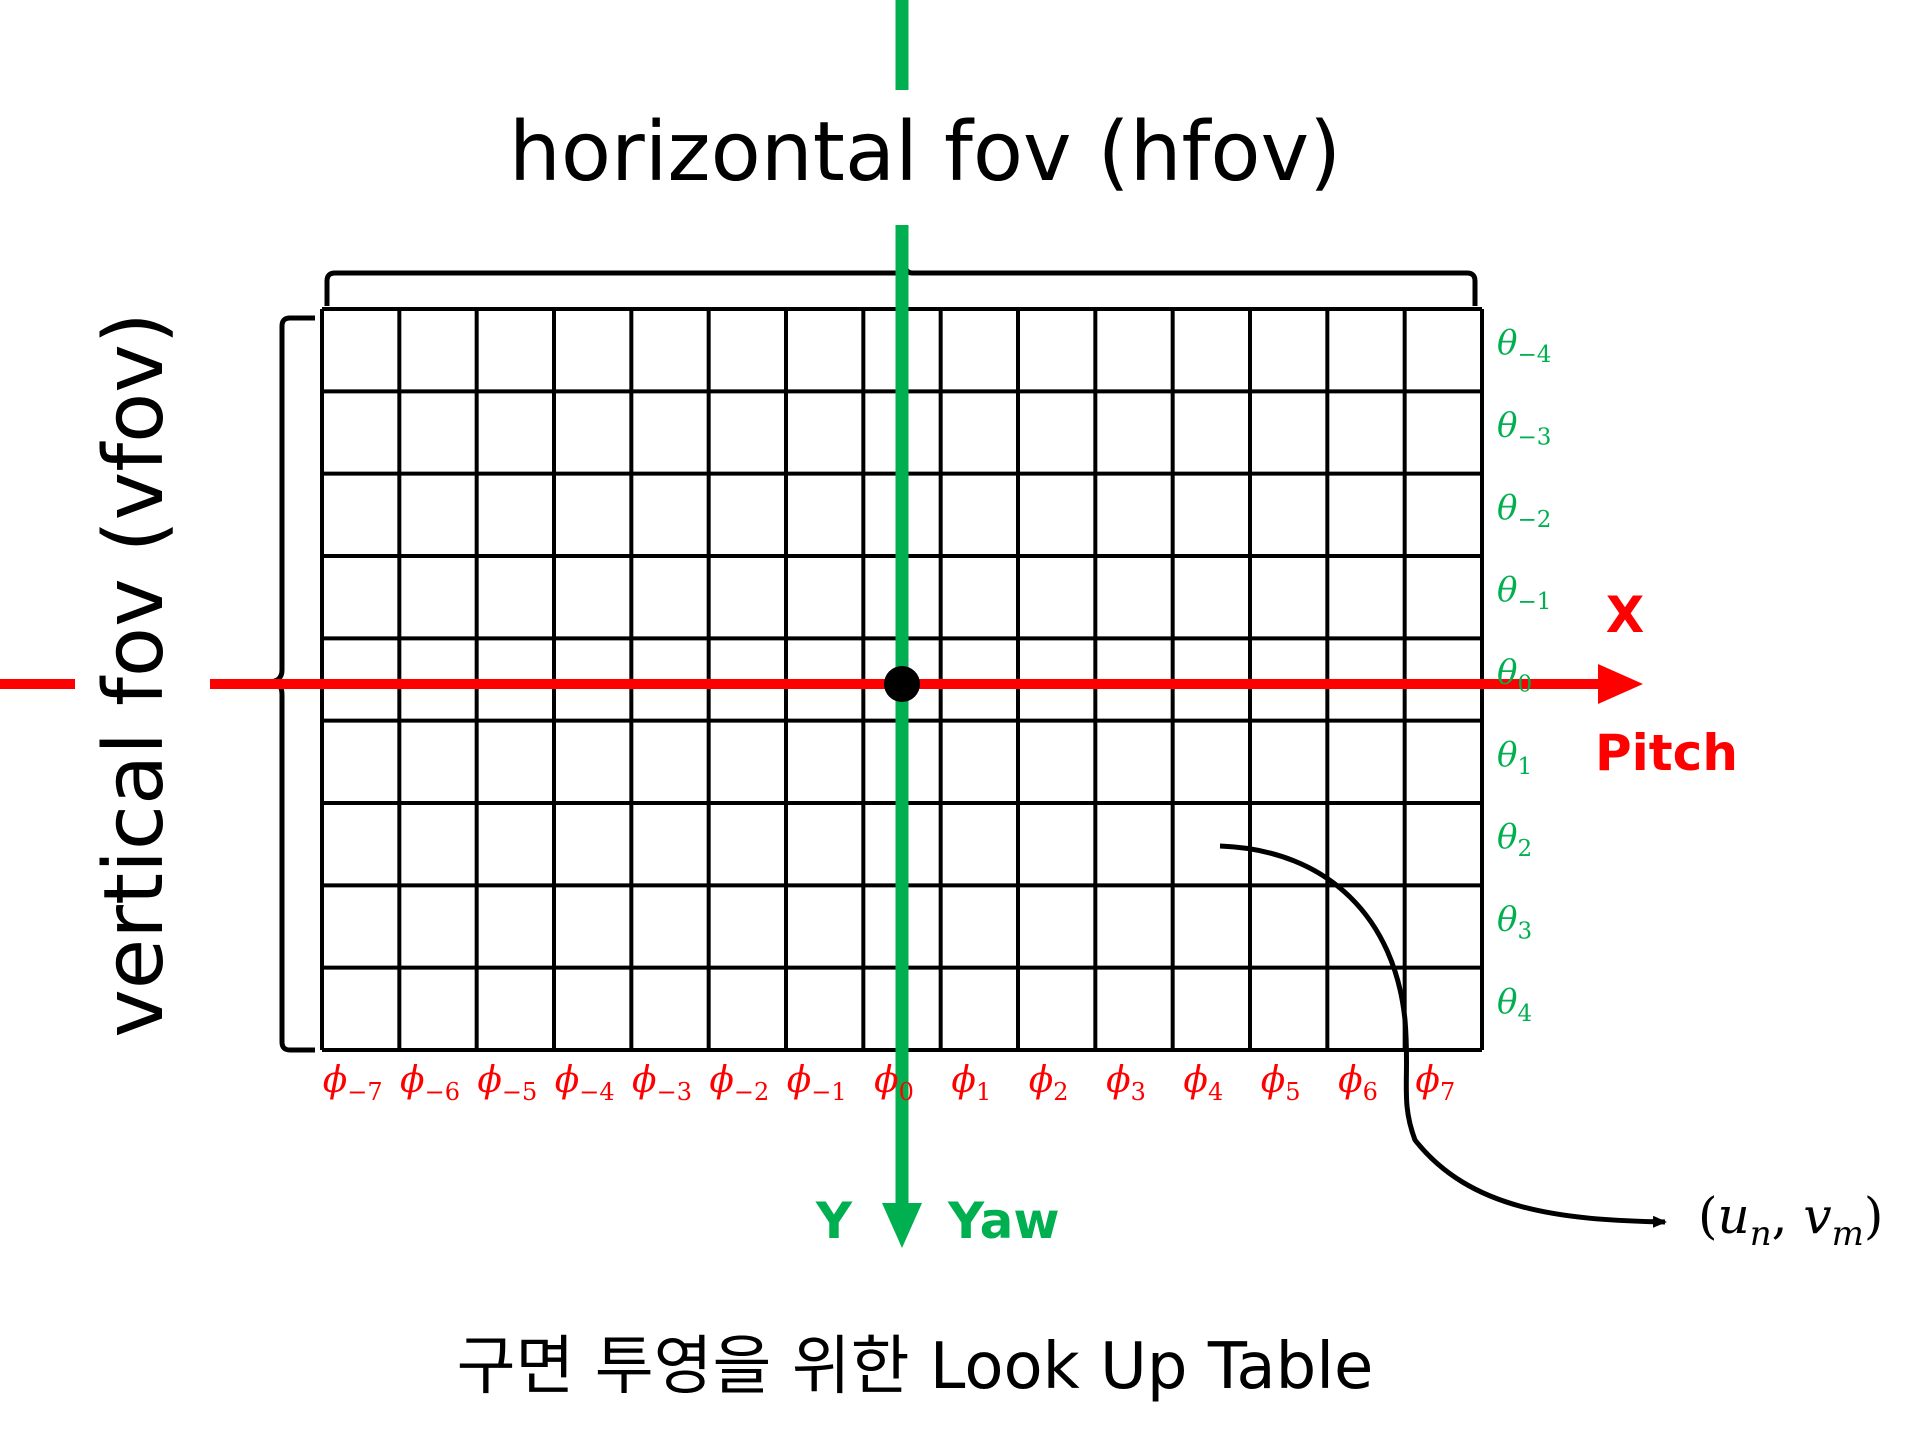 The image size is (1925, 1440). What do you see at coordinates (1514, 922) in the screenshot?
I see `theta-label: θ3` at bounding box center [1514, 922].